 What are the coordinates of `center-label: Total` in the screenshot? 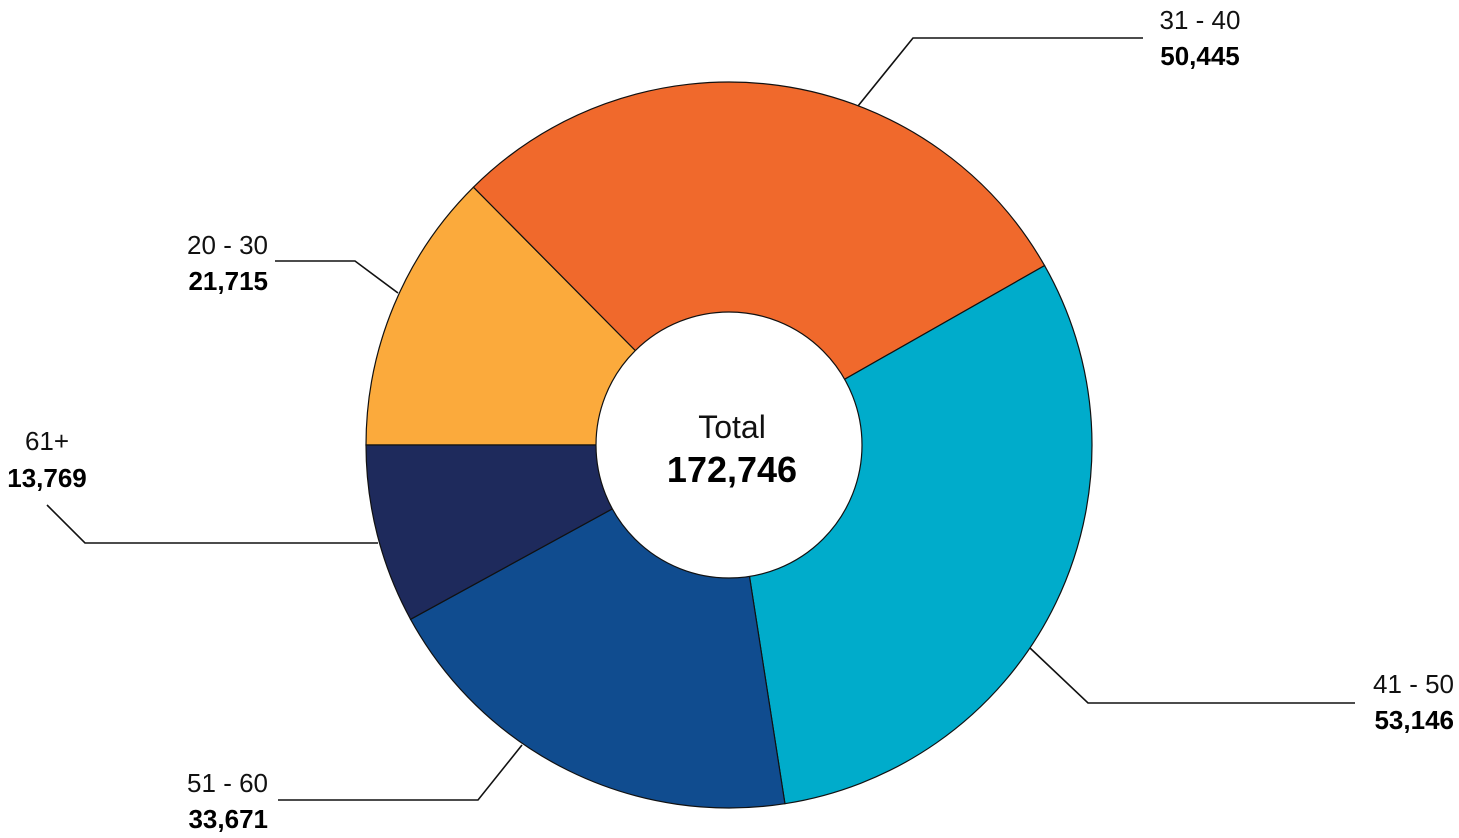 It's located at (732, 427).